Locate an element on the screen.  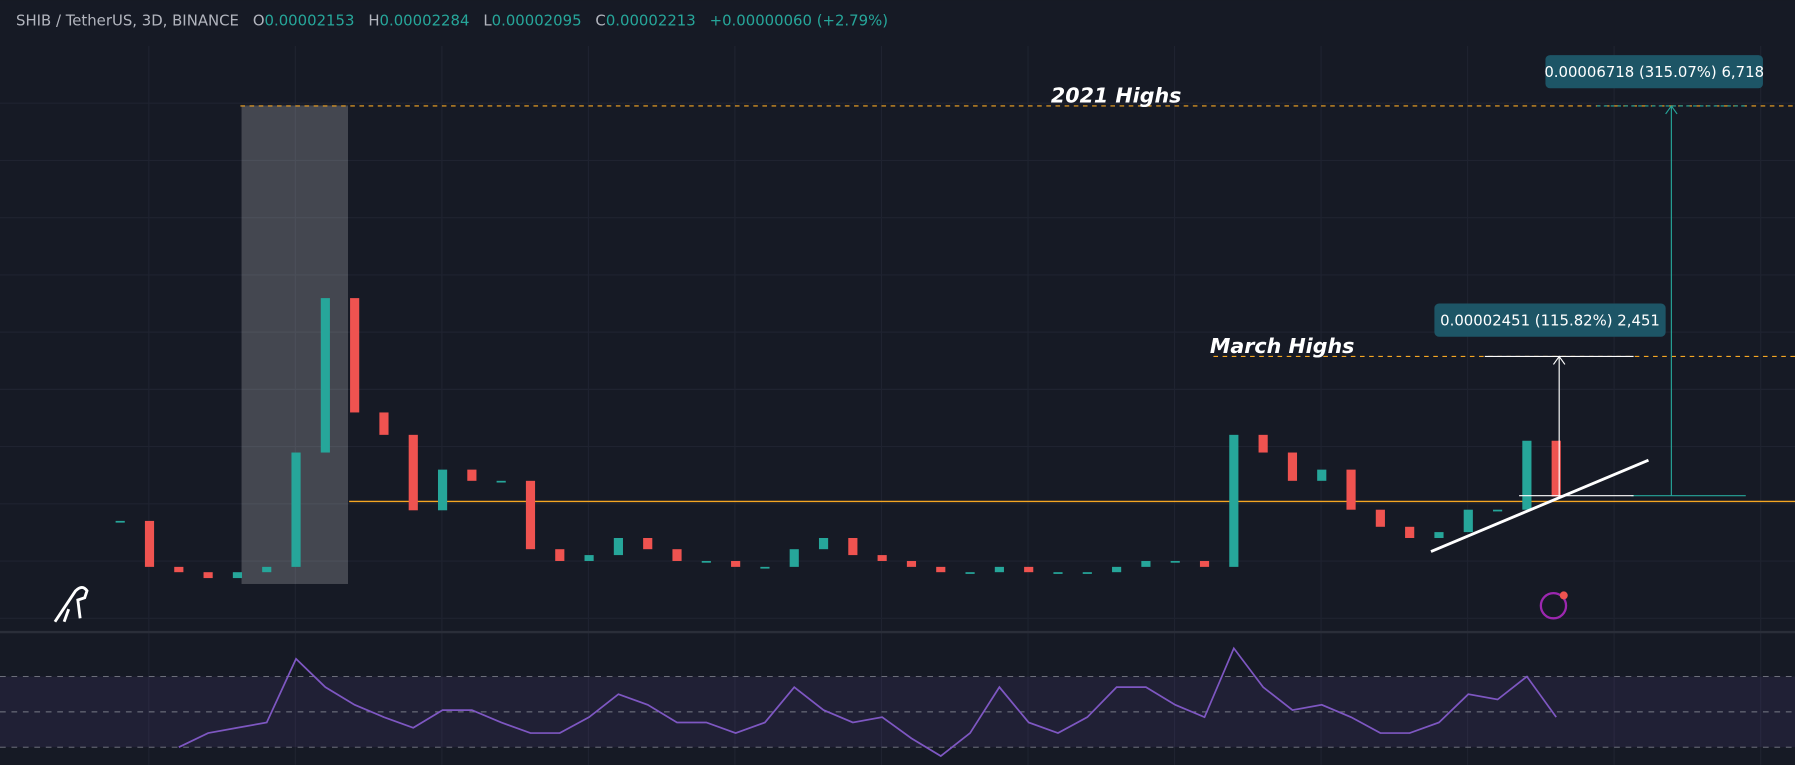
trendline is located at coordinates (1540, 505).